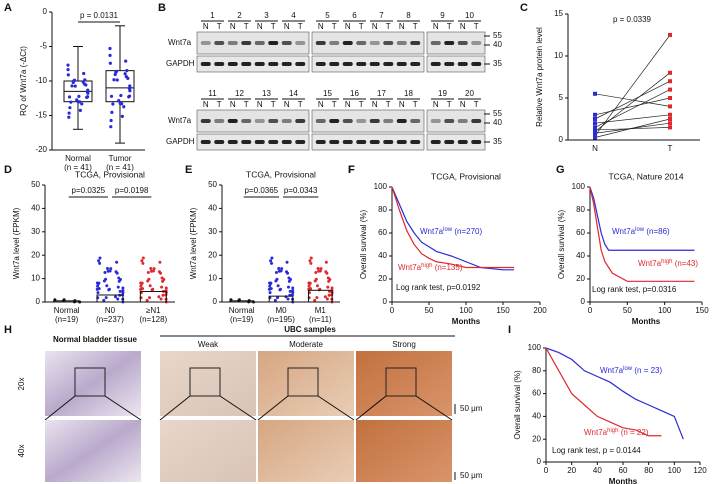 This screenshot has width=713, height=484. I want to click on x-tick-label: Normal, so click(78, 158).